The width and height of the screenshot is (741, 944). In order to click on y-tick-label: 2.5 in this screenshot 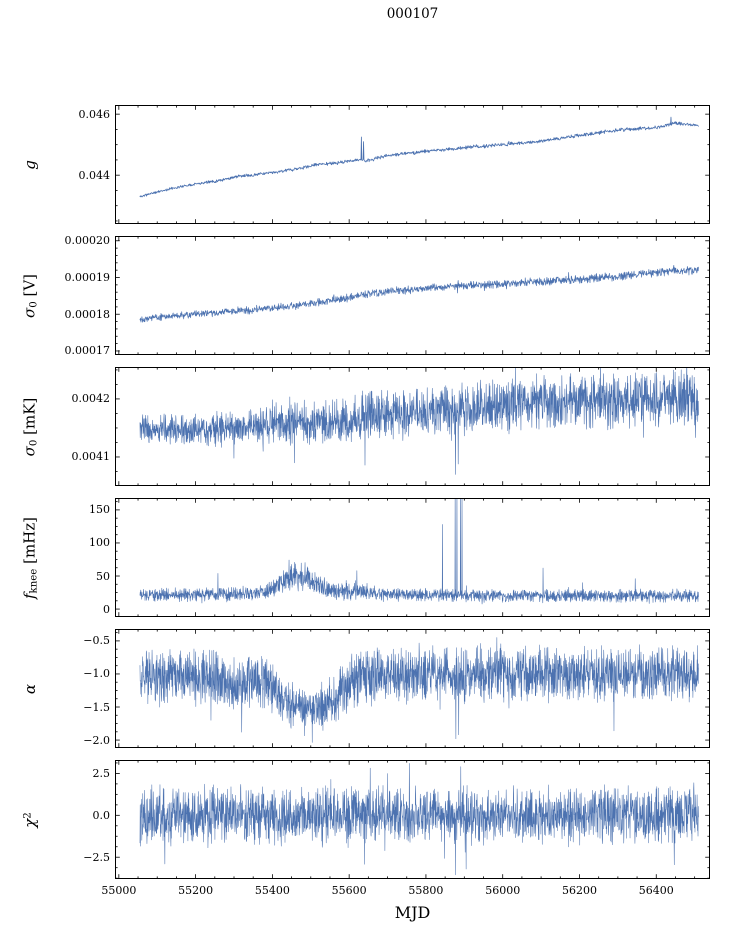, I will do `click(101, 773)`.